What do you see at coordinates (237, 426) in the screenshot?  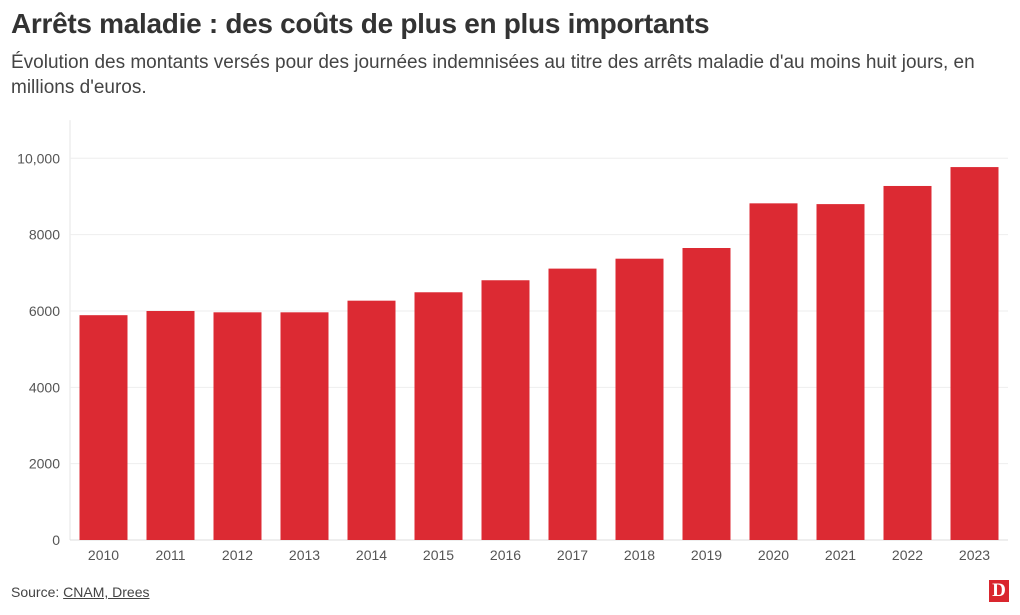 I see `bar-2012` at bounding box center [237, 426].